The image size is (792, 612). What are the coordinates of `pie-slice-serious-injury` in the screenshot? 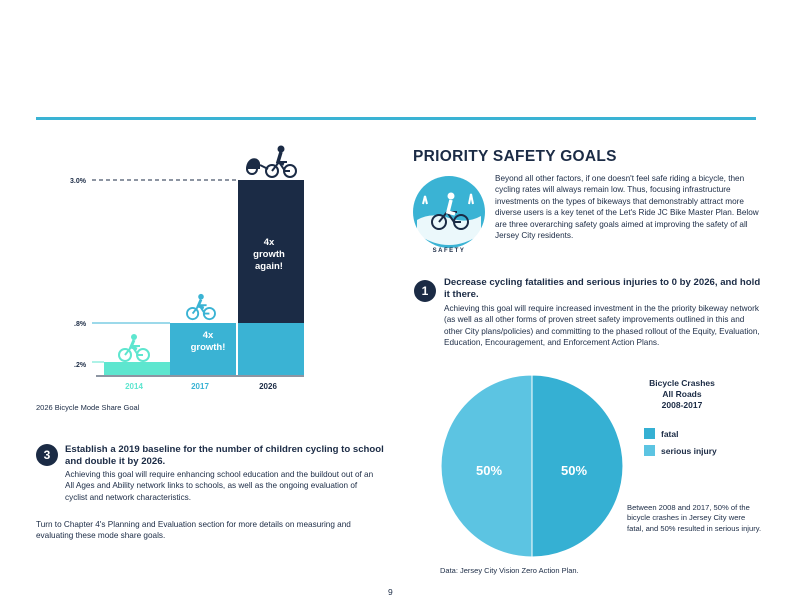 It's located at (486, 466).